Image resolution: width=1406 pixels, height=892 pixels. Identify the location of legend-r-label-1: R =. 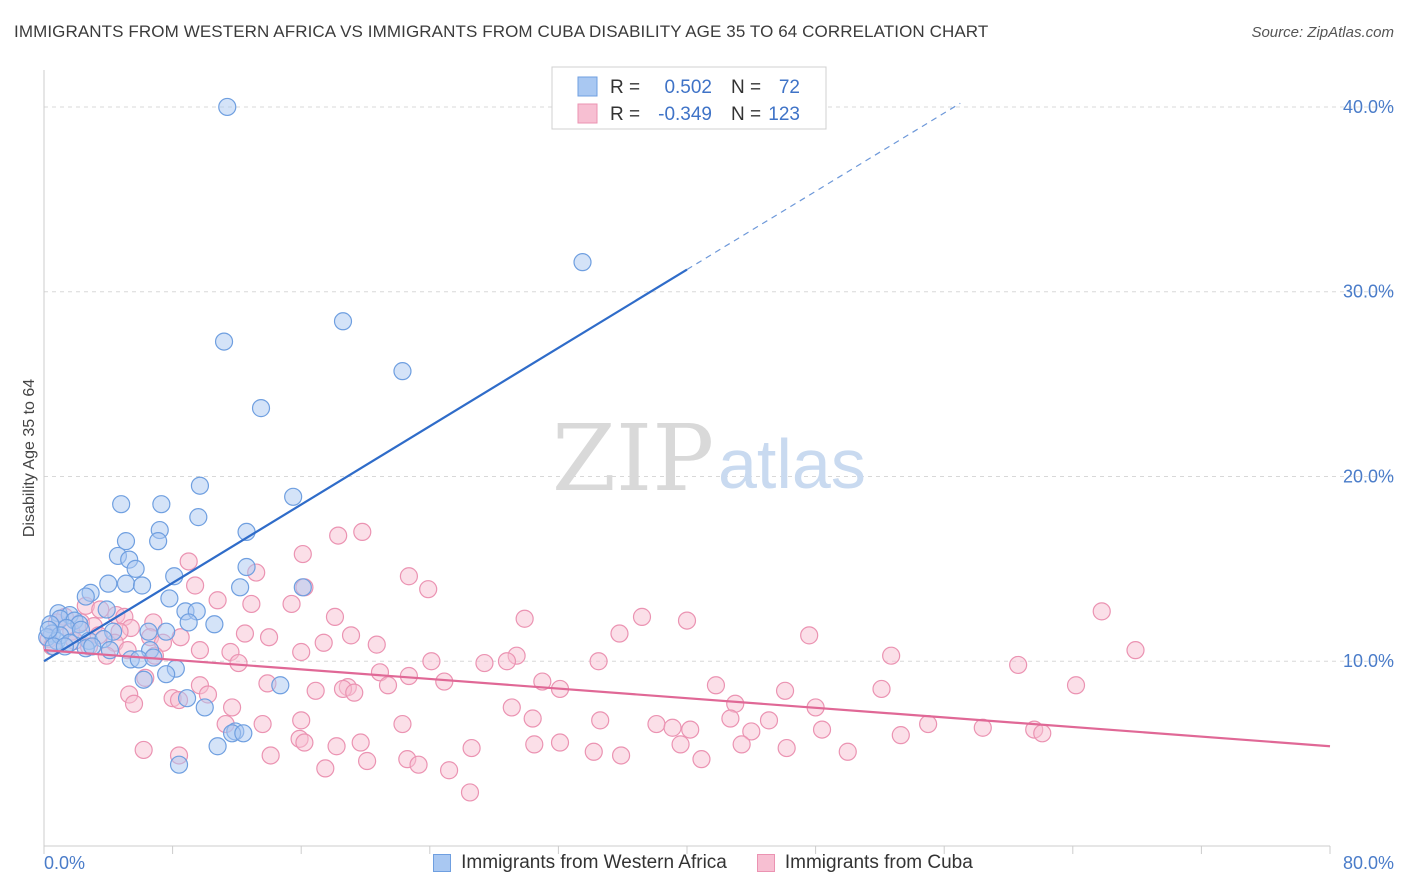
(625, 87).